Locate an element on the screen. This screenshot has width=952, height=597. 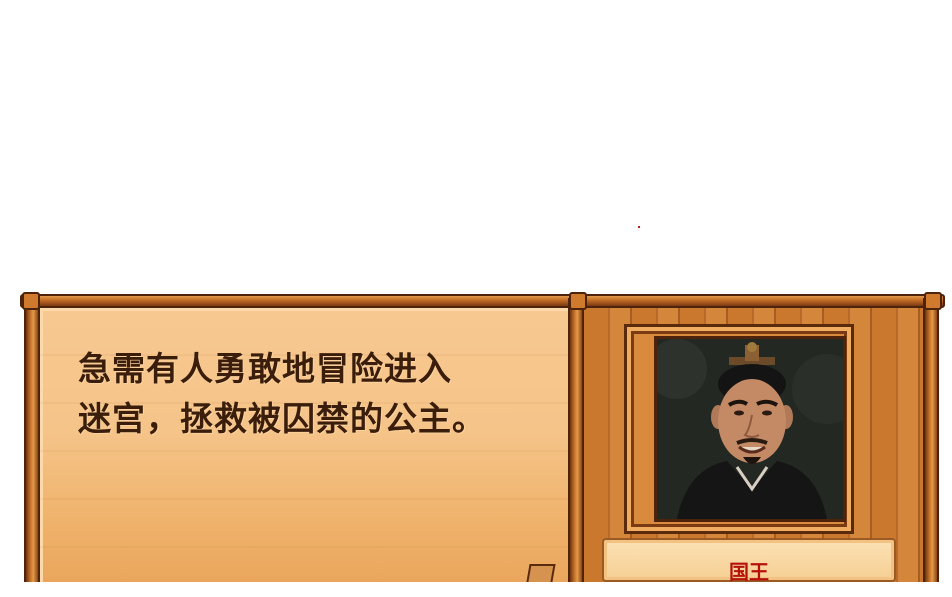
frame-right-rail is located at coordinates (931, 440).